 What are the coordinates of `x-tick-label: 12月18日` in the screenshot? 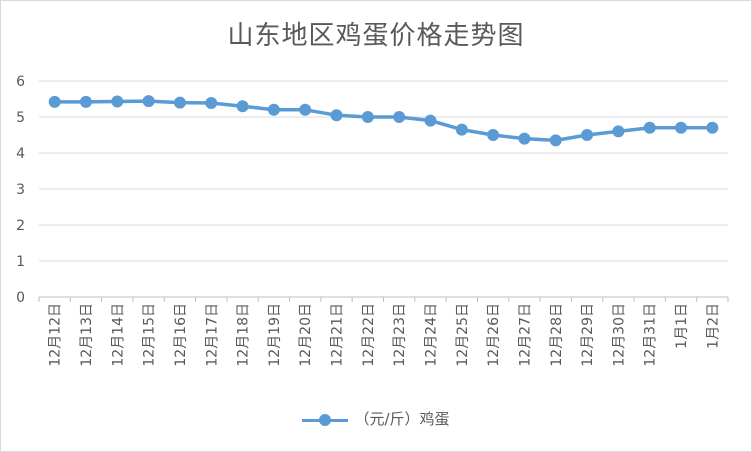 It's located at (244, 335).